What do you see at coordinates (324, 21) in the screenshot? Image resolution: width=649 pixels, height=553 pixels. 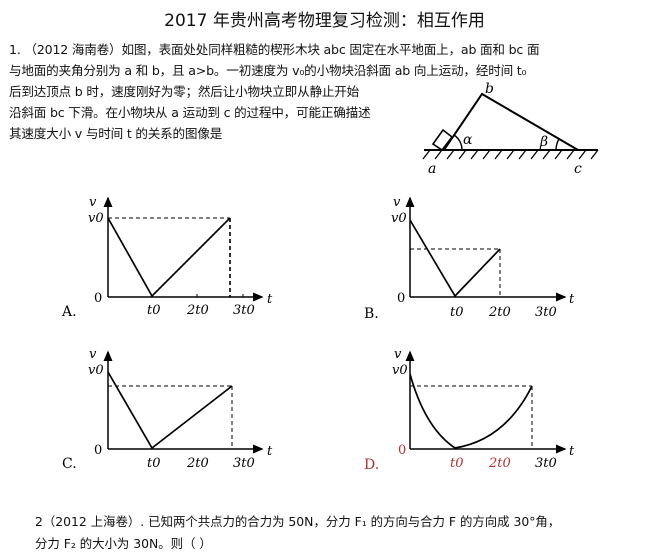 I see `page-title: 2017 年贵州高考物理复习检测：相互作用` at bounding box center [324, 21].